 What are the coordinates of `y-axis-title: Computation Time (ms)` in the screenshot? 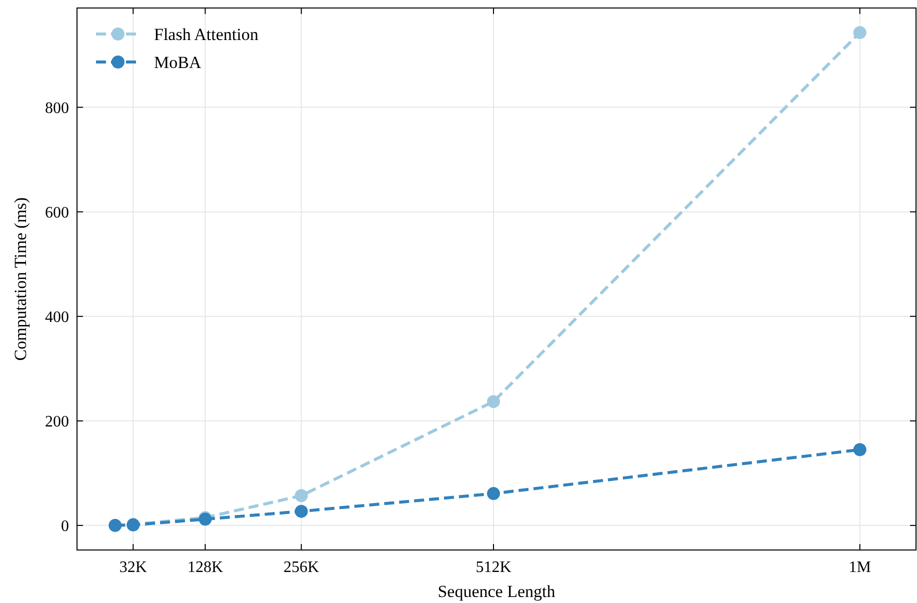 It's located at (20, 279).